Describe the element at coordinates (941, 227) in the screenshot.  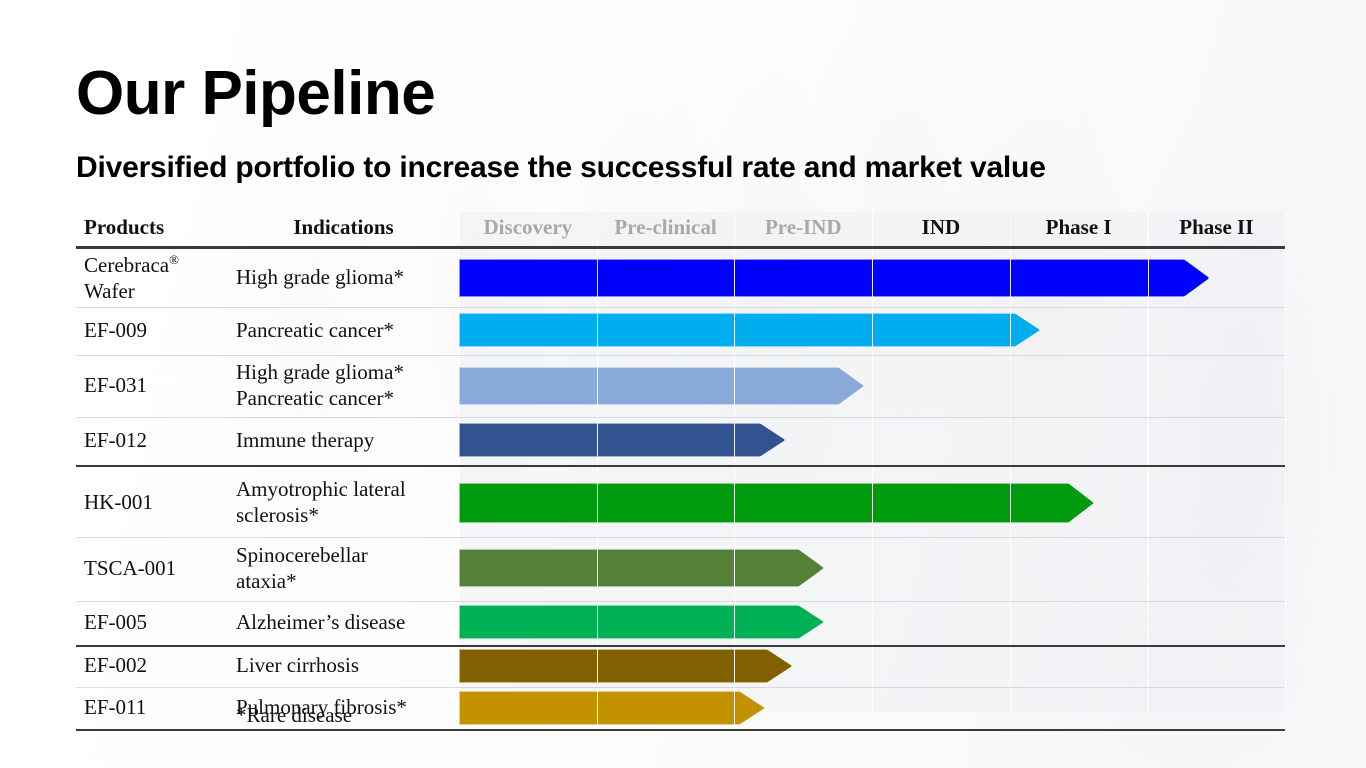
I see `column-header-ind: IND` at that location.